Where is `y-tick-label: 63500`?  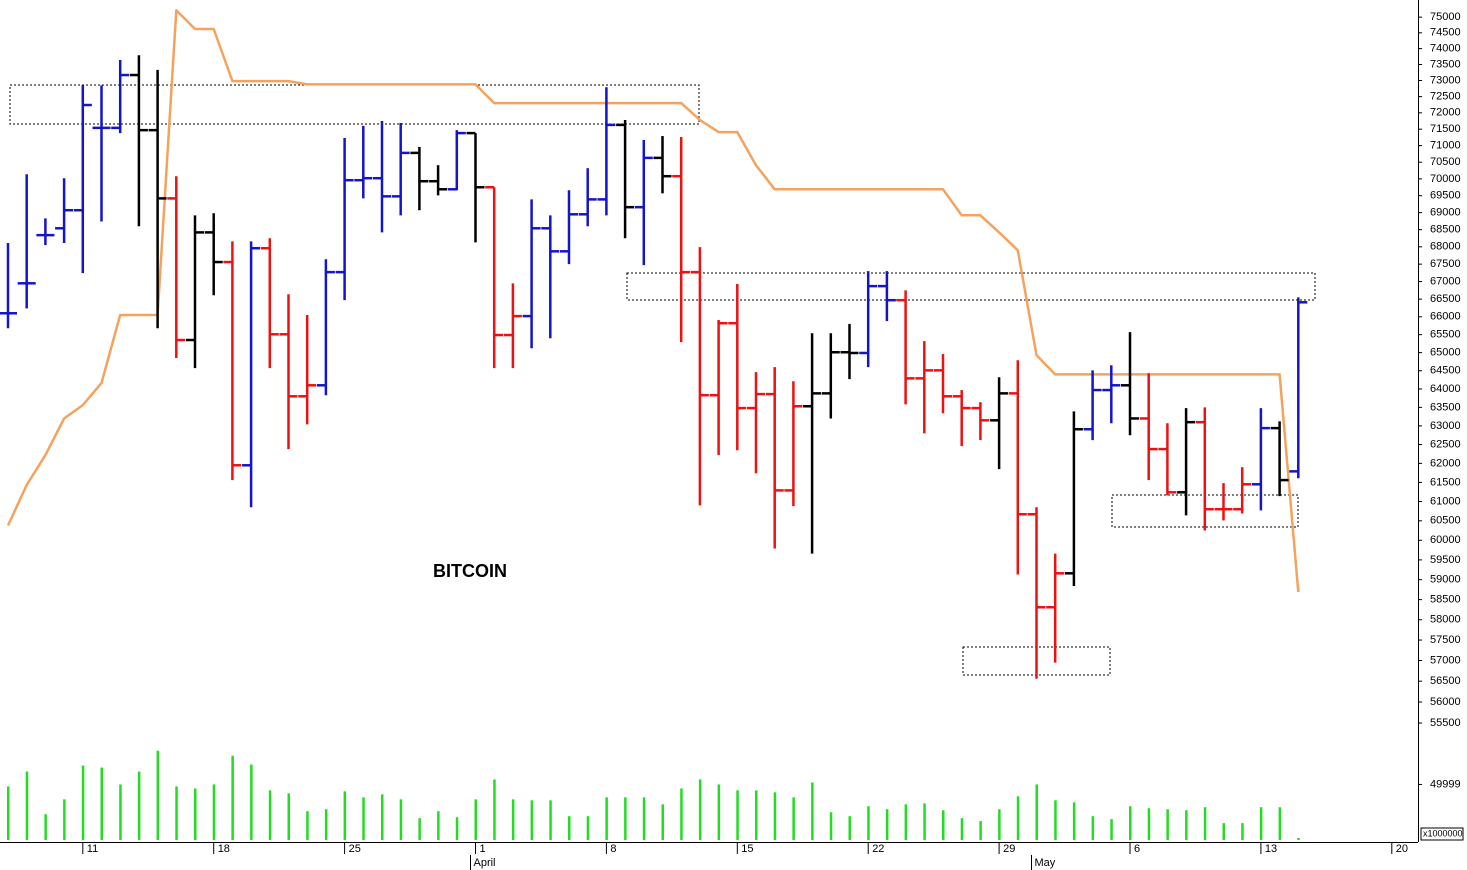
y-tick-label: 63500 is located at coordinates (1445, 407).